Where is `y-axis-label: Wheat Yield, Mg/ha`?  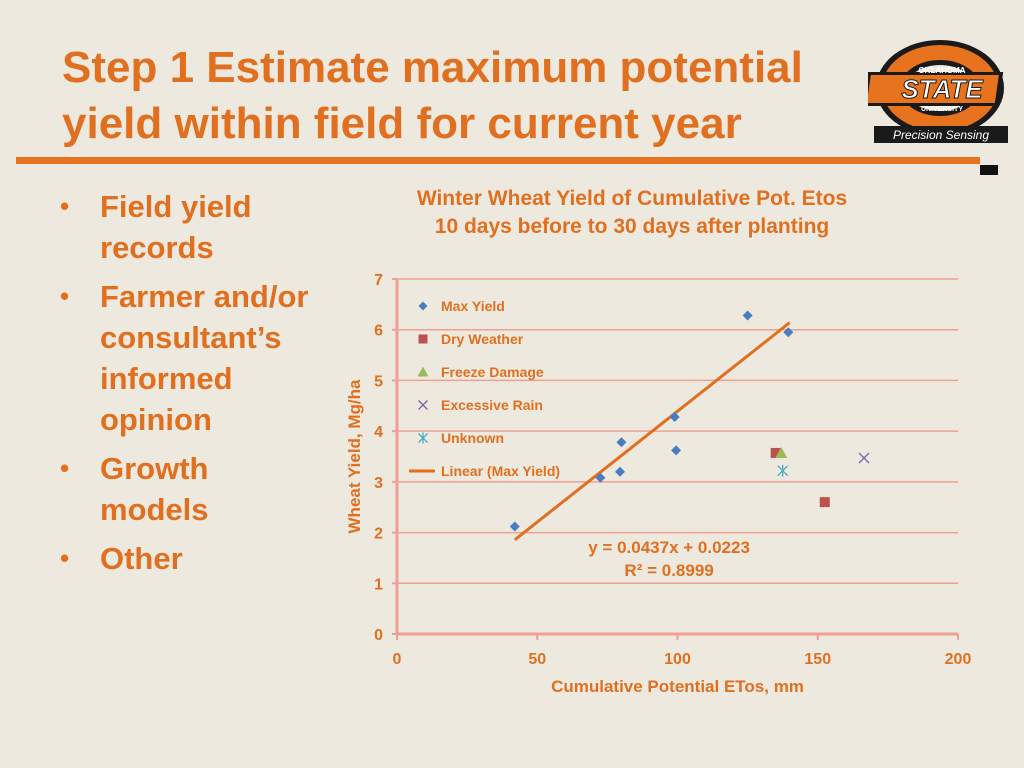
y-axis-label: Wheat Yield, Mg/ha is located at coordinates (354, 456).